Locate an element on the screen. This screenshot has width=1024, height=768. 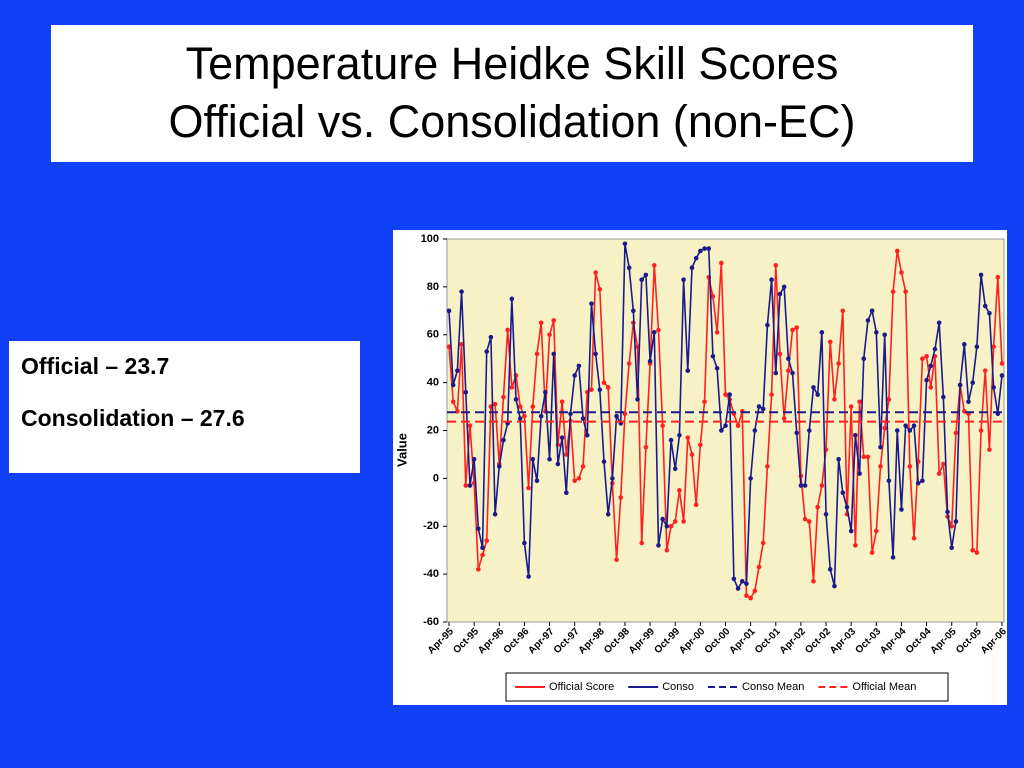
y-tick-label: 80 is located at coordinates (433, 287).